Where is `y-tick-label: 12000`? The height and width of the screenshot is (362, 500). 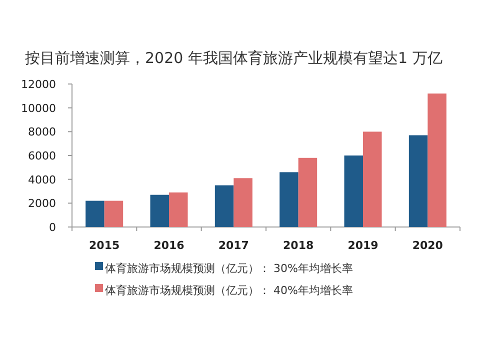
y-tick-label: 12000 is located at coordinates (38, 84).